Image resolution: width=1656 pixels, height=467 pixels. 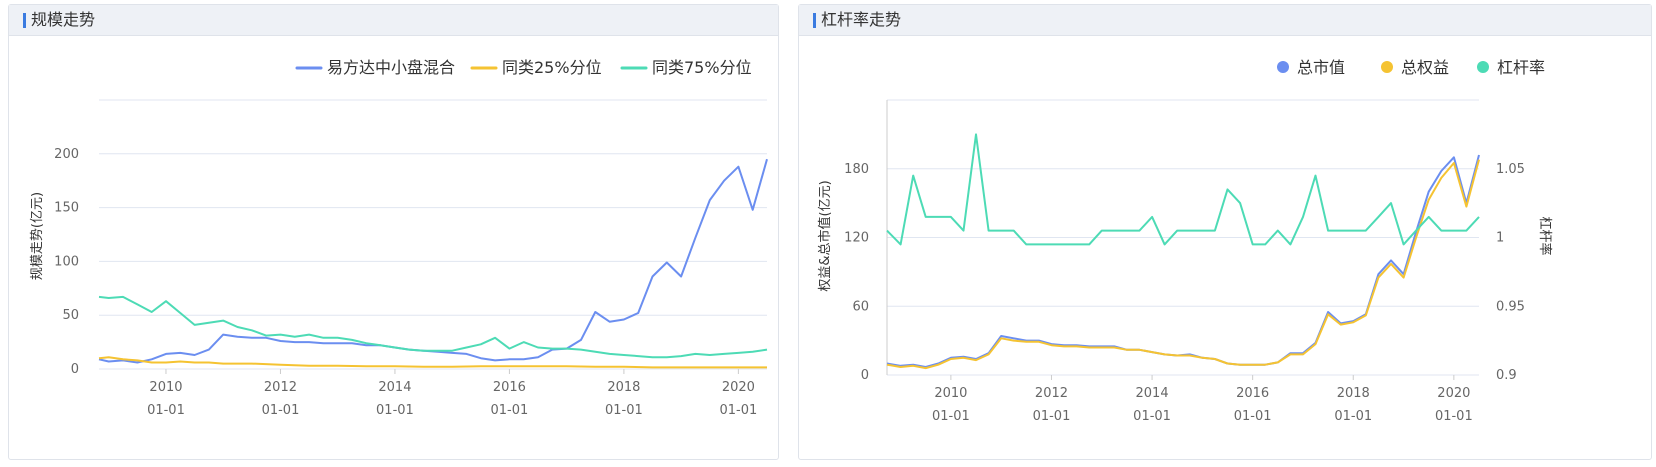 I want to click on legend-label: 同类25%分位, so click(x=552, y=67).